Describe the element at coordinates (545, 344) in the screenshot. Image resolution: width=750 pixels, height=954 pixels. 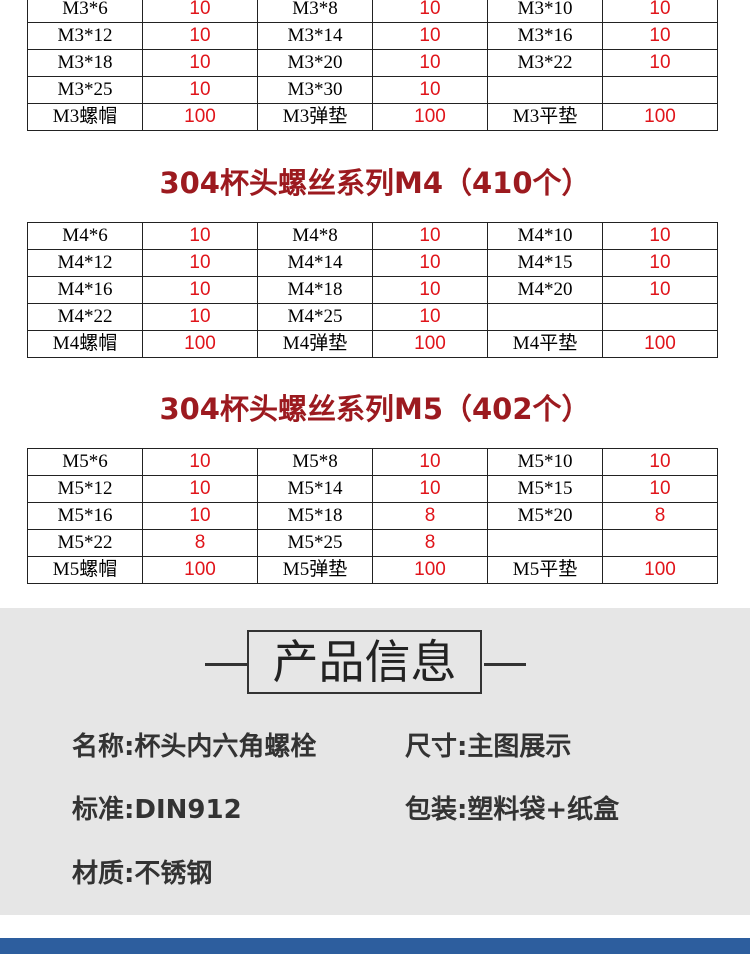
I see `size-cell: M4平垫` at that location.